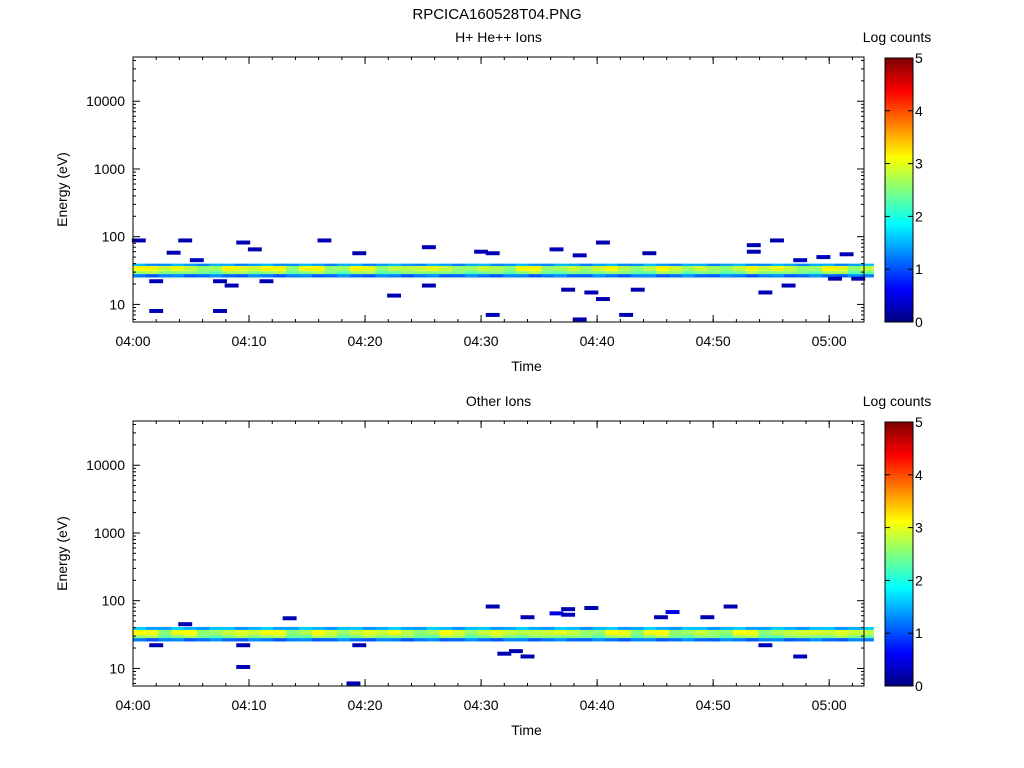 Image resolution: width=1024 pixels, height=768 pixels. What do you see at coordinates (919, 216) in the screenshot?
I see `colorbar-tick-label: 2` at bounding box center [919, 216].